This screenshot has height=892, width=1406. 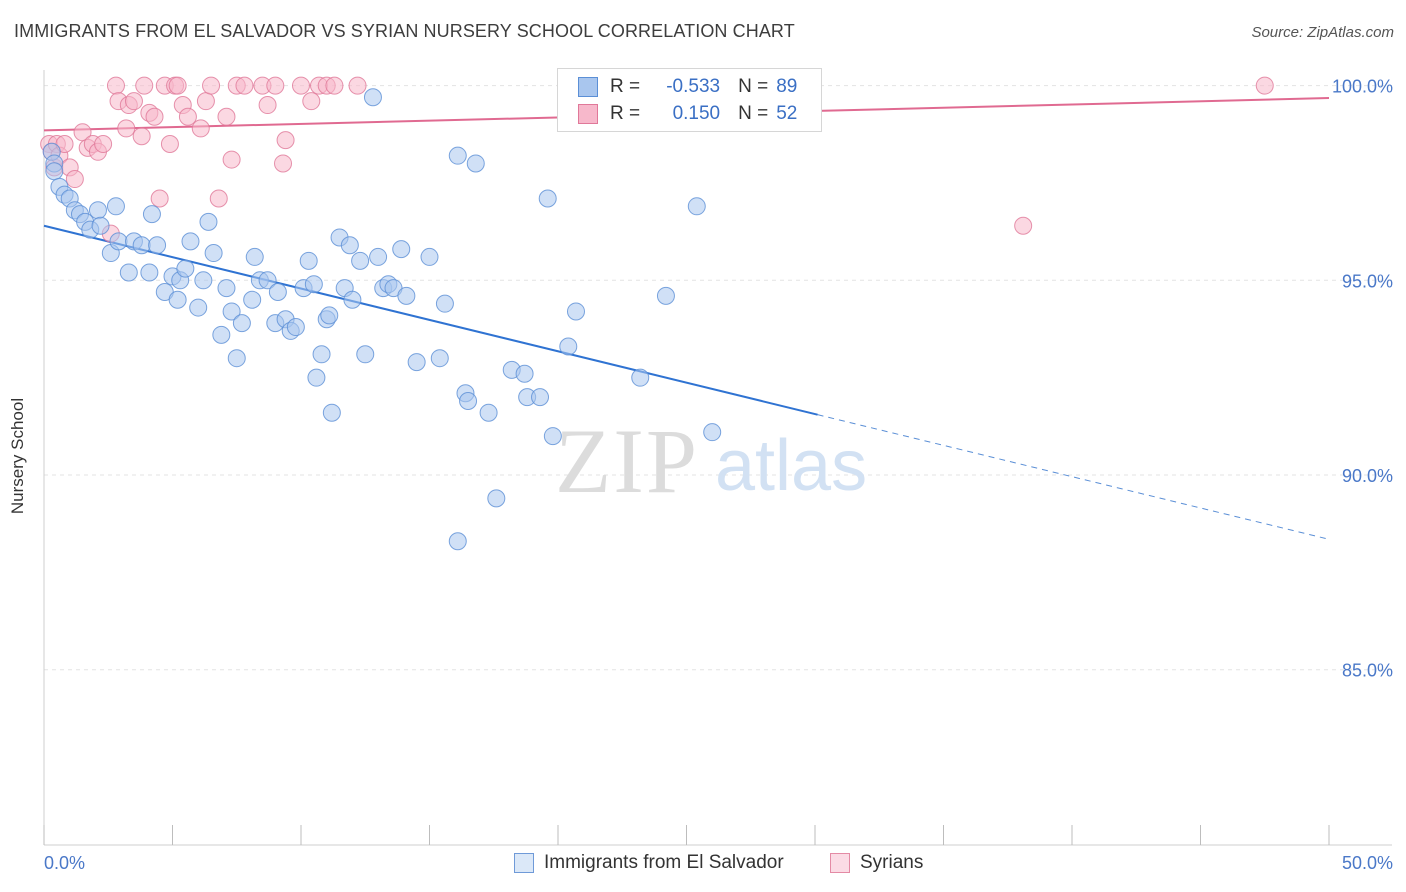 What do you see at coordinates (1362, 379) in the screenshot?
I see `y-tick-labels: 85.0% 90.0% 95.0% 100.0%` at bounding box center [1362, 379].